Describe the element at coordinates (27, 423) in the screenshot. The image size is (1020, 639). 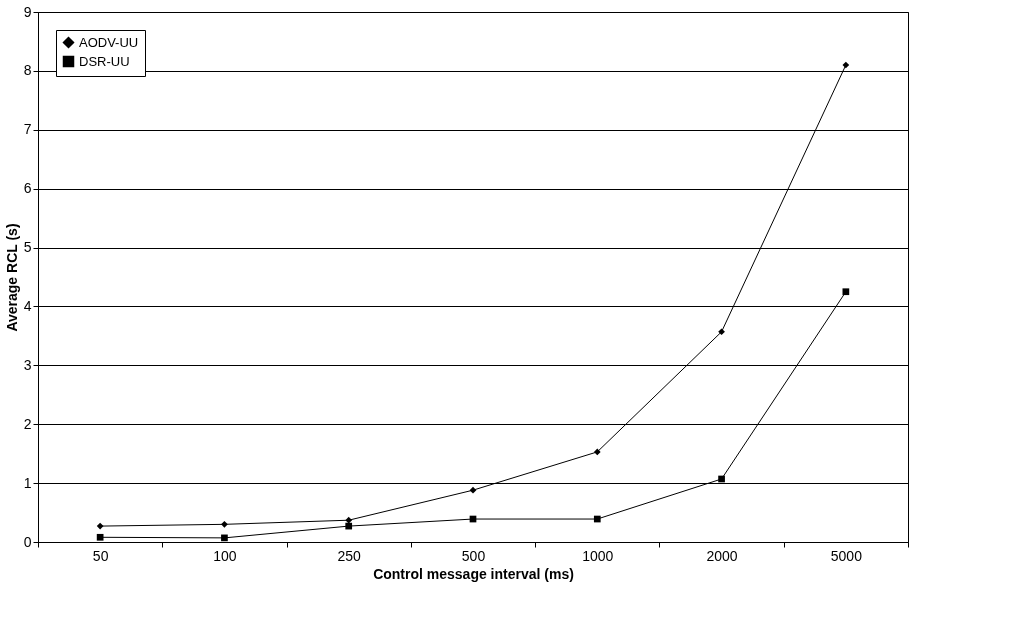
I see `y-tick-label: 2` at that location.